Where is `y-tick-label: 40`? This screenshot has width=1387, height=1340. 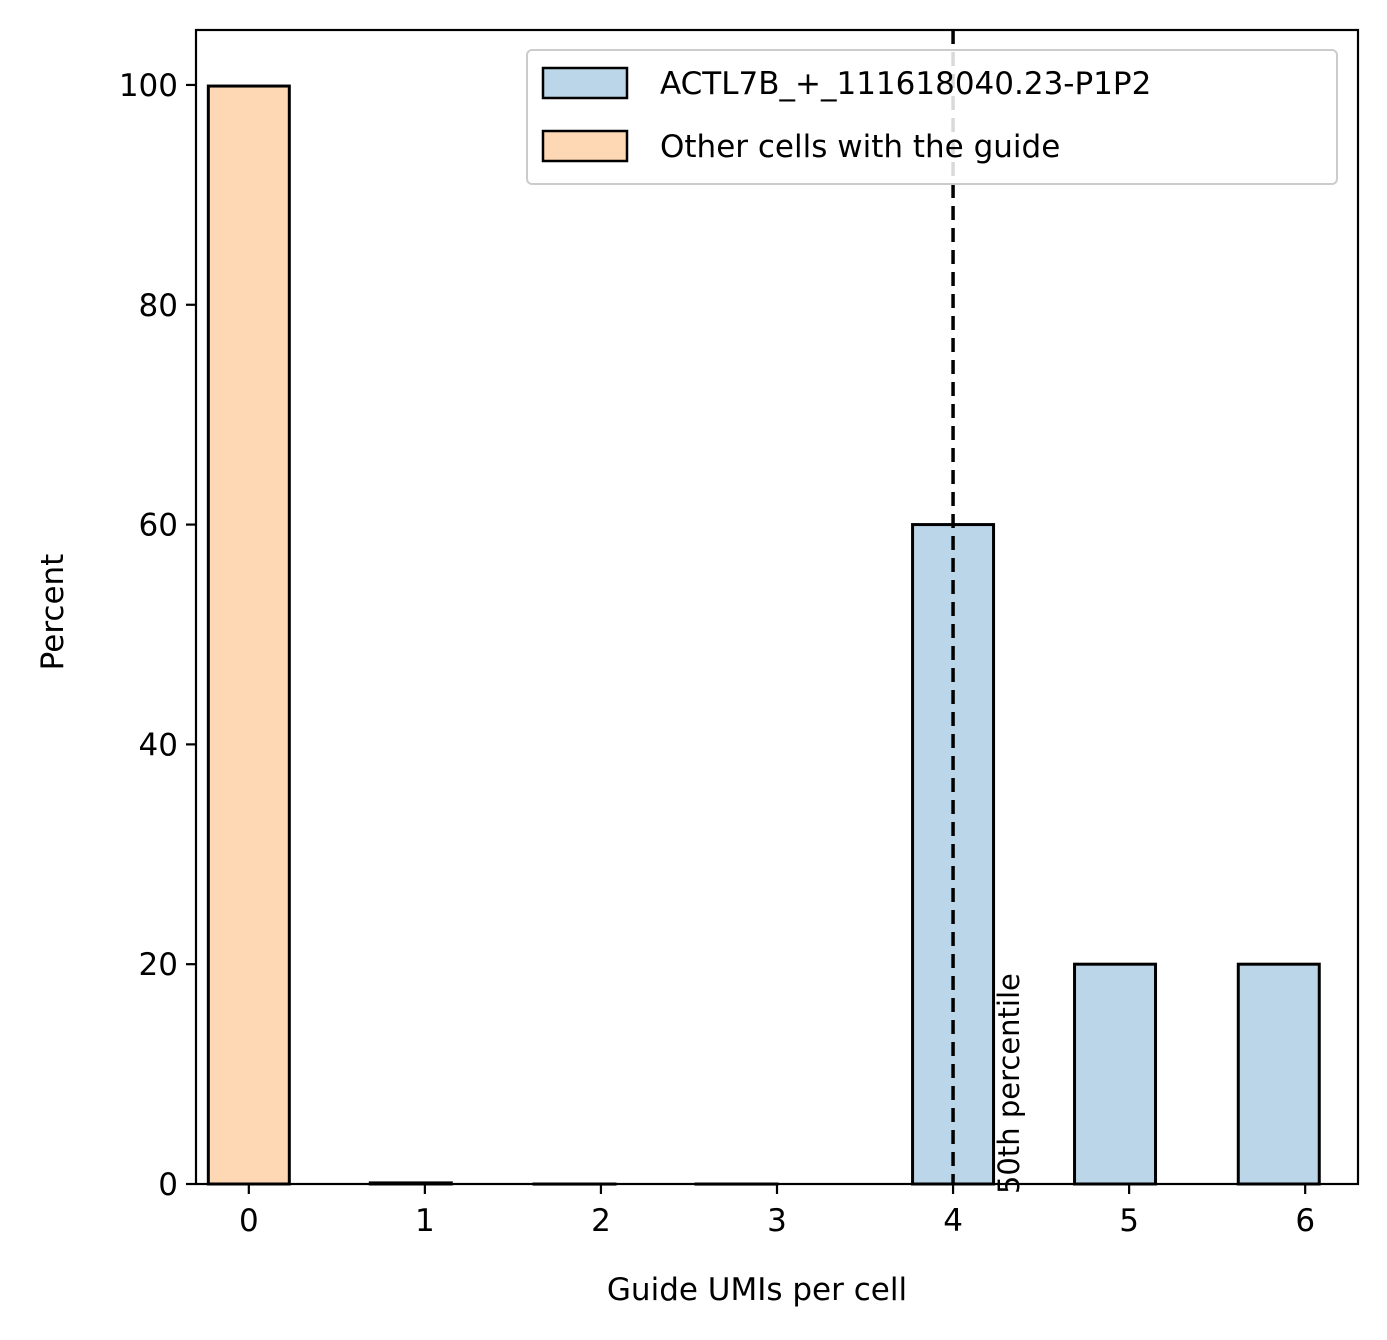
y-tick-label: 40 is located at coordinates (158, 745).